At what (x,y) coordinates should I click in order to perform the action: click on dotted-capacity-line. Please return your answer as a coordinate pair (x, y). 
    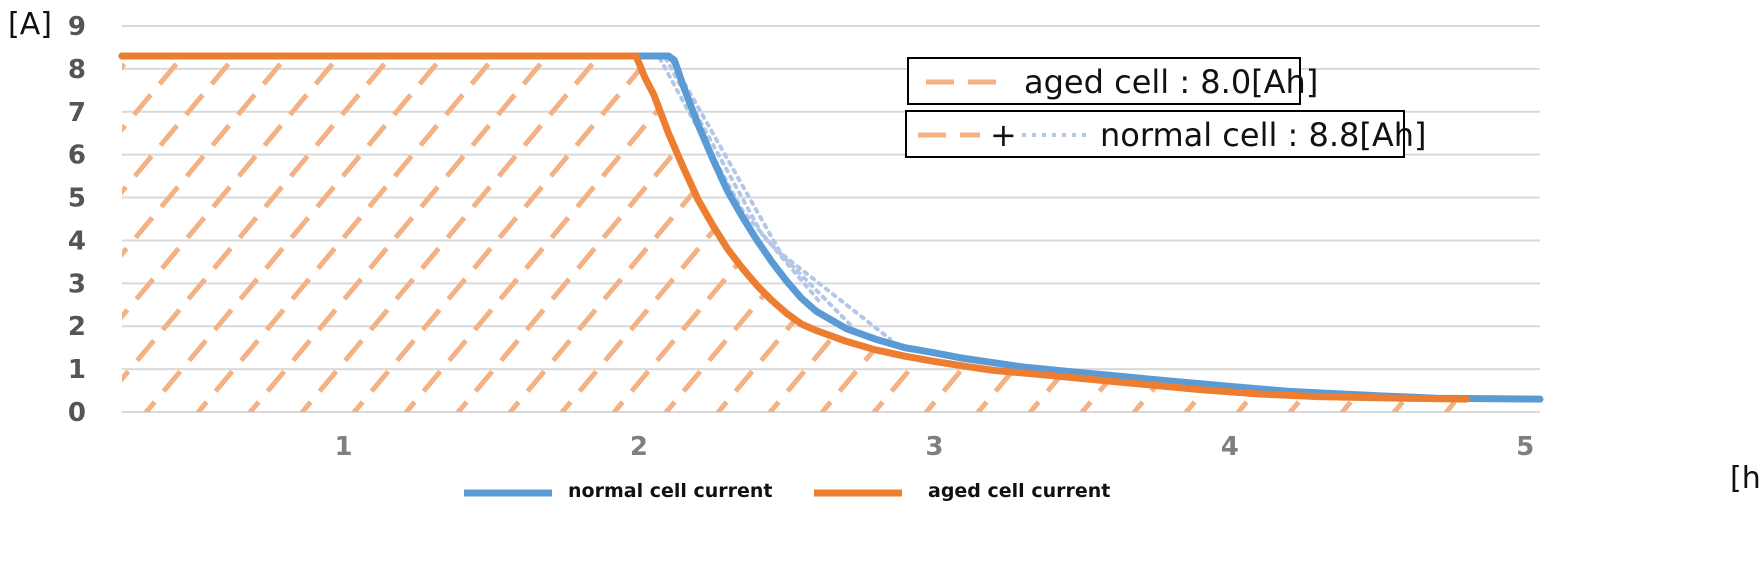
    Looking at the image, I should click on (781, 200).